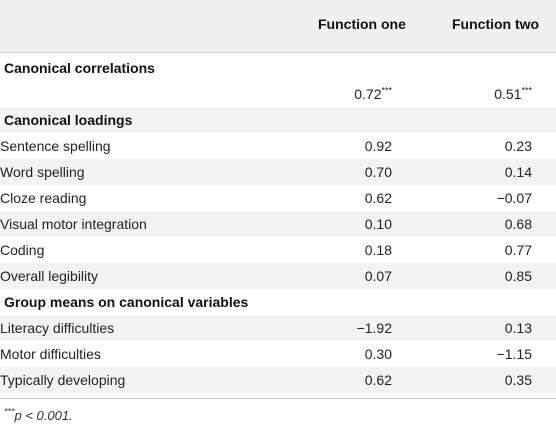 The width and height of the screenshot is (556, 432). I want to click on row-label: Cloze reading, so click(43, 198).